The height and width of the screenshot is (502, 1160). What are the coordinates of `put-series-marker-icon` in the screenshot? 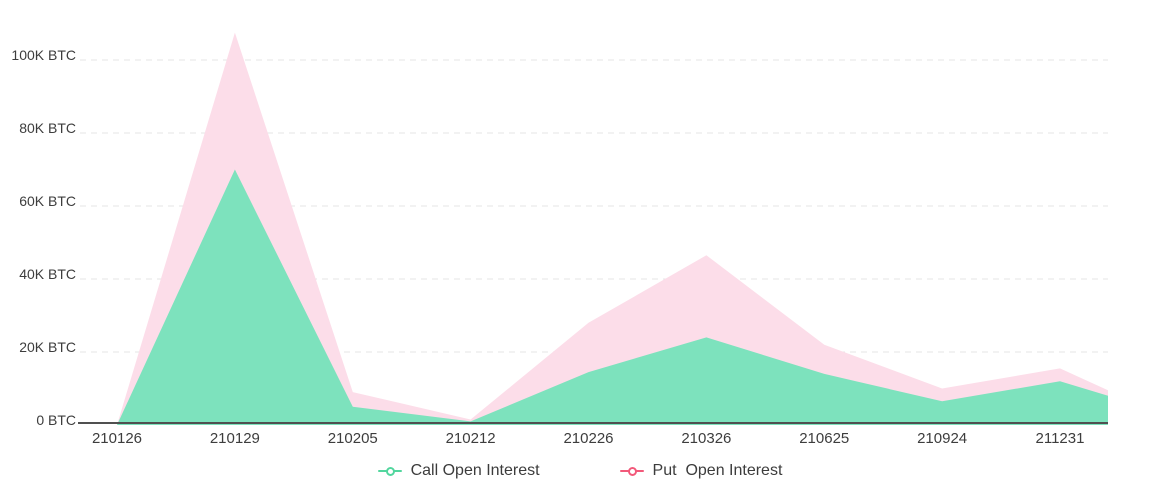 It's located at (631, 471).